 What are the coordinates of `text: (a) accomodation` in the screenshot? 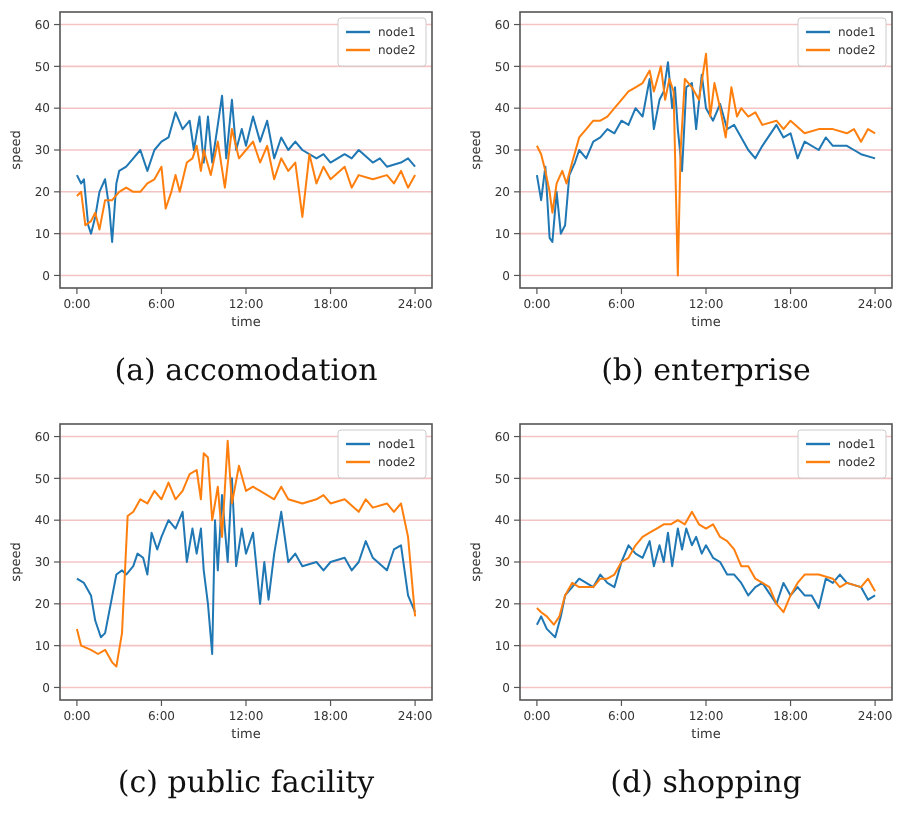 It's located at (246, 370).